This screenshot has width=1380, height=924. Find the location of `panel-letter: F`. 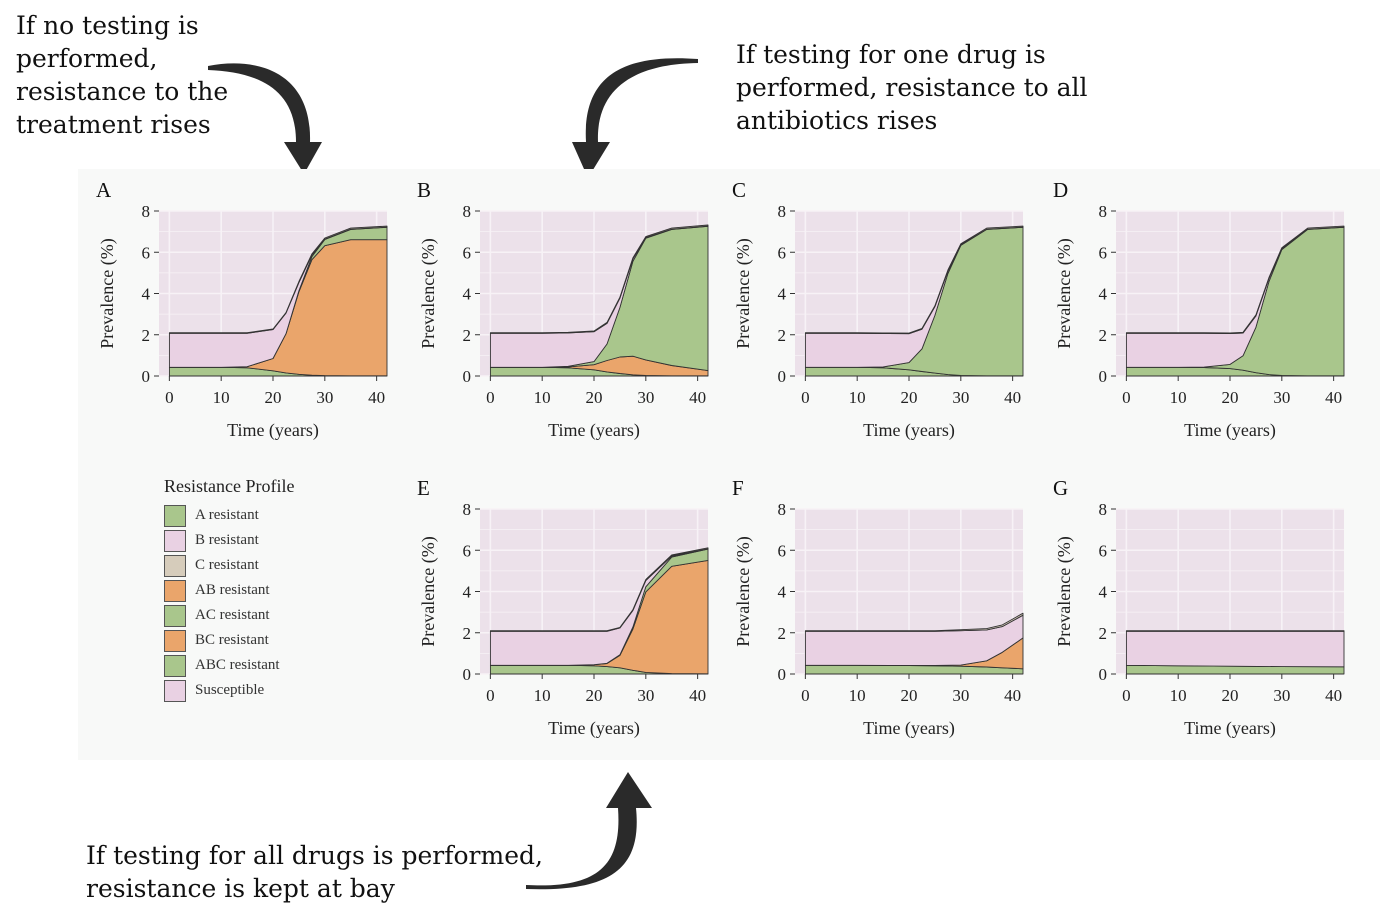

panel-letter: F is located at coordinates (738, 488).